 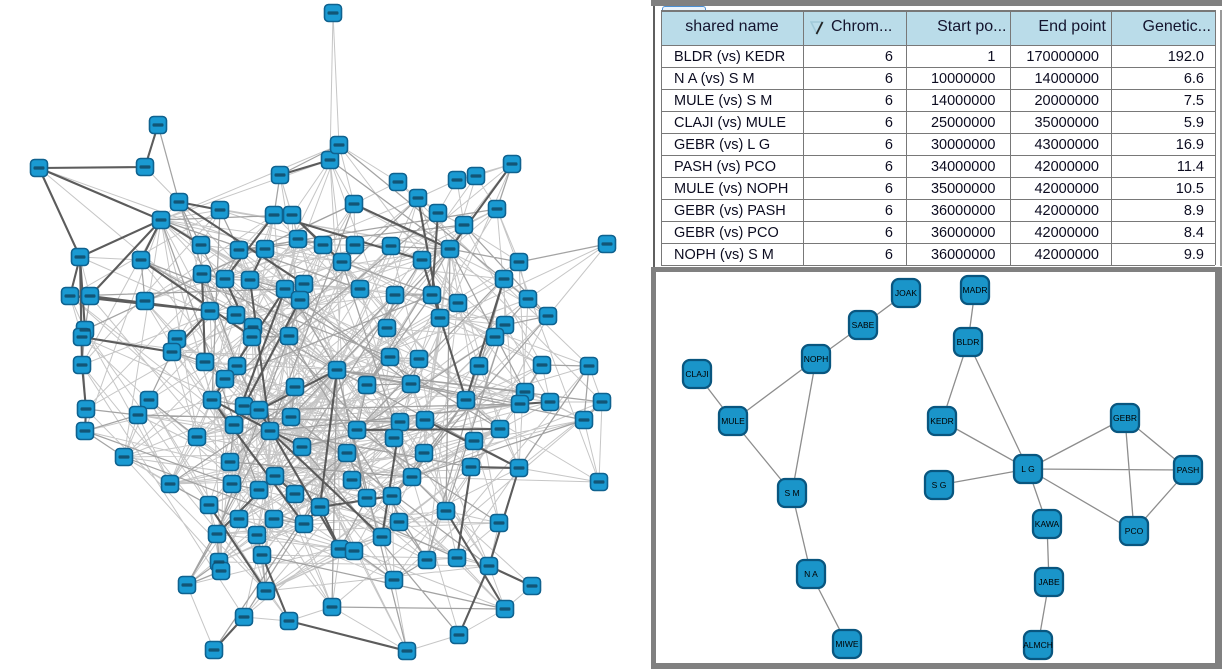 I want to click on svg-text: L G, so click(x=1027, y=469).